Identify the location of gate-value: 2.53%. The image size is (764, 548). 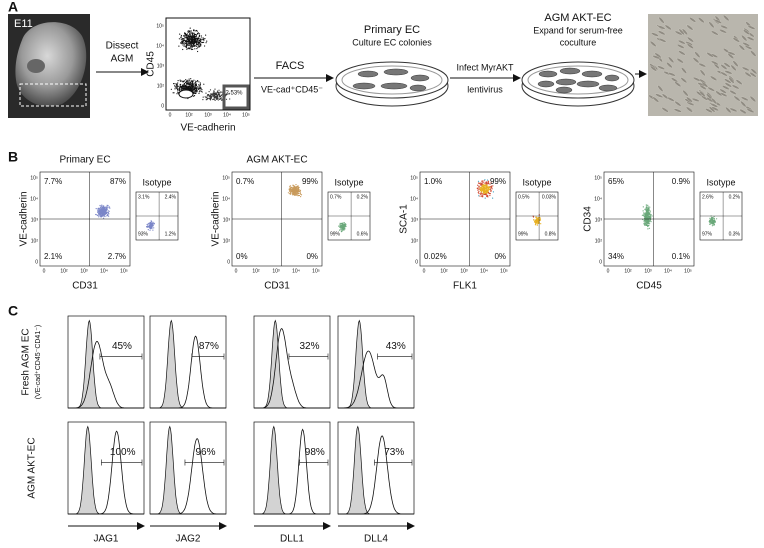
(234, 94).